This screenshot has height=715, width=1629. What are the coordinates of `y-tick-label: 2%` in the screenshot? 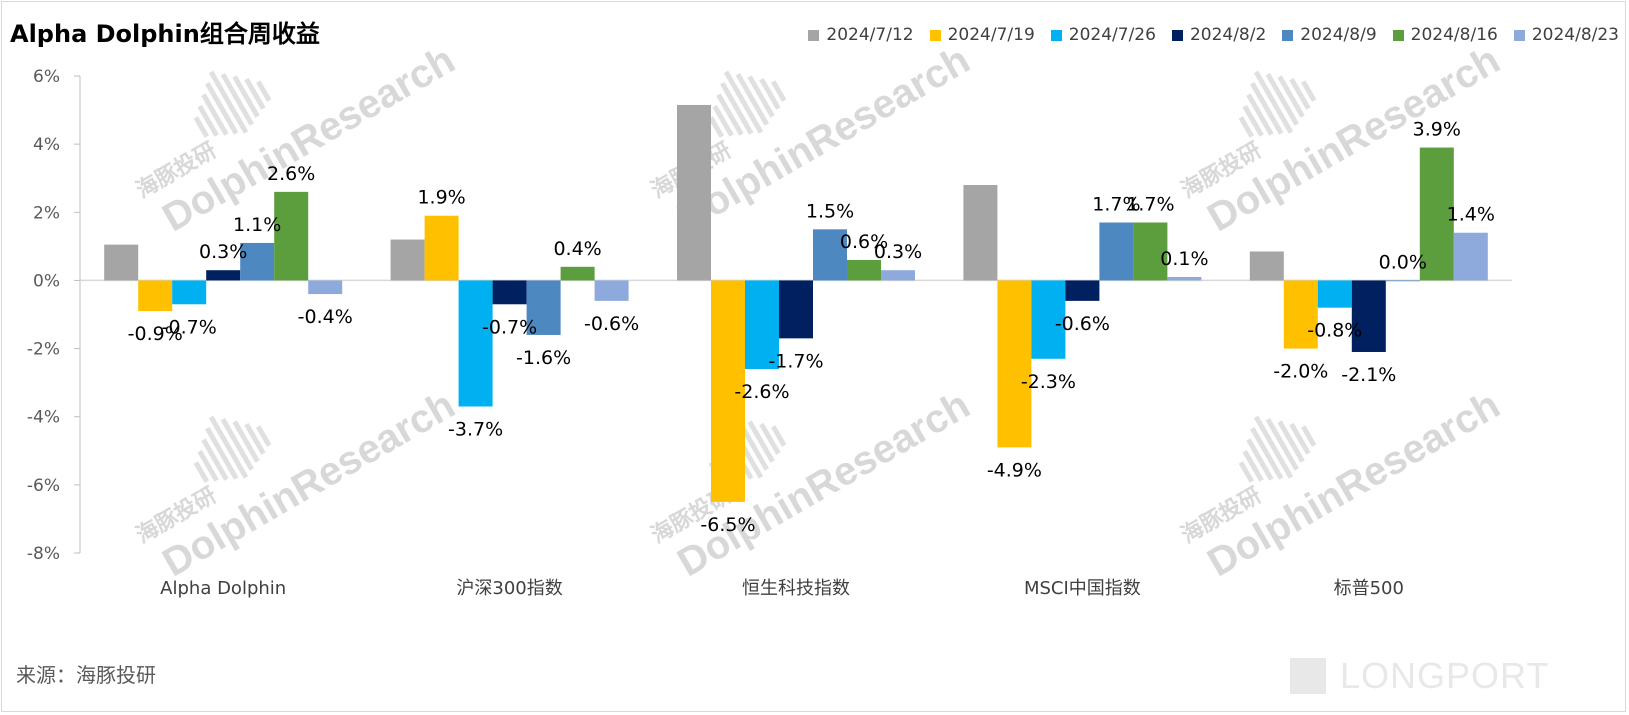 It's located at (46, 213).